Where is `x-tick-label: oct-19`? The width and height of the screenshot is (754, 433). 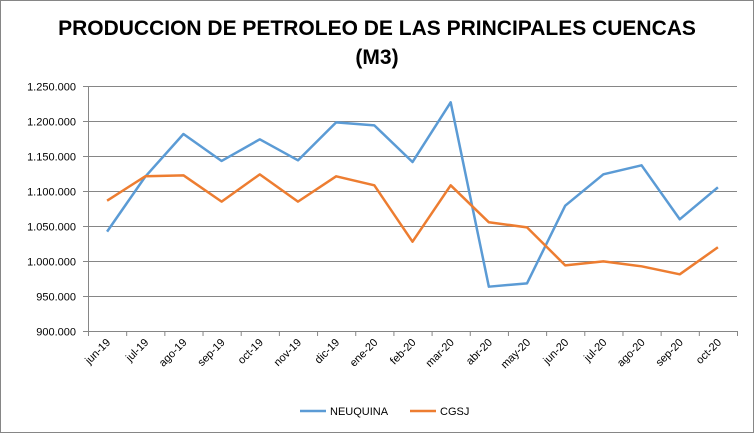 x-tick-label: oct-19 is located at coordinates (251, 352).